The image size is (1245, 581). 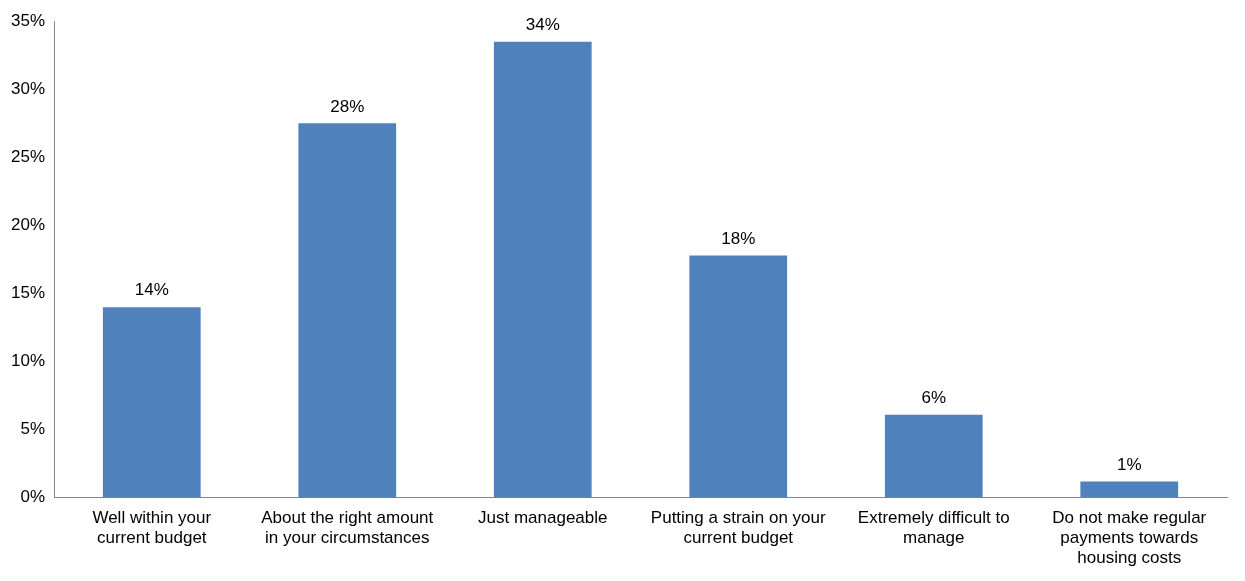 I want to click on data-label: 18%, so click(x=738, y=238).